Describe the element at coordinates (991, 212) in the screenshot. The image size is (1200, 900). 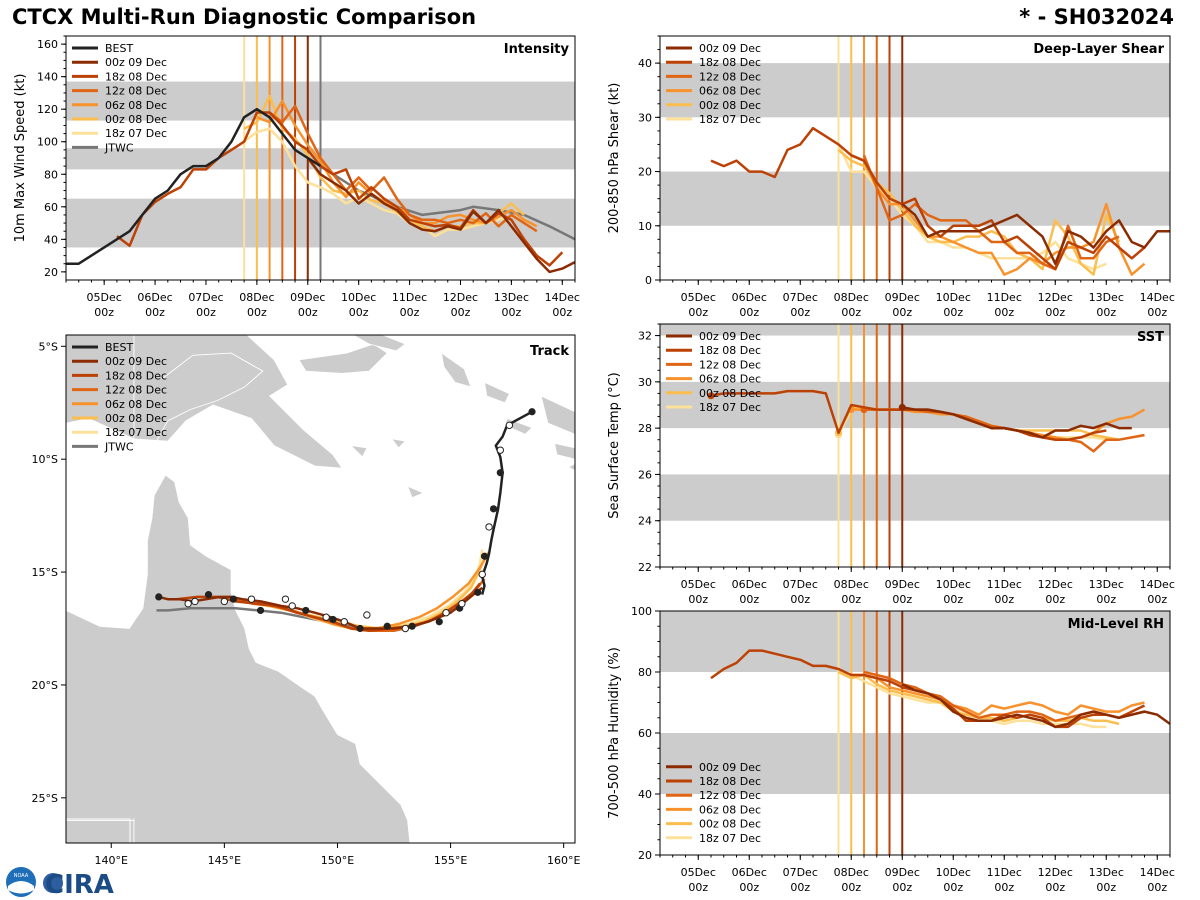
I see `series-line-r0812` at that location.